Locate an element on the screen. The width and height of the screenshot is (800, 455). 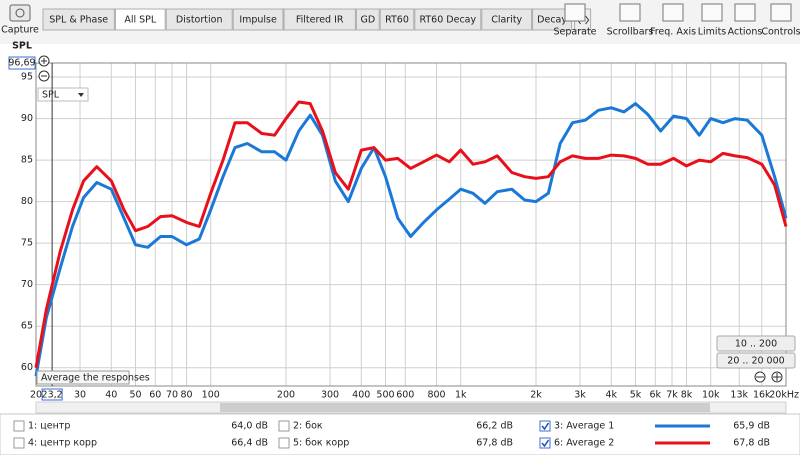
x-tick-label: 7k is located at coordinates (672, 395).